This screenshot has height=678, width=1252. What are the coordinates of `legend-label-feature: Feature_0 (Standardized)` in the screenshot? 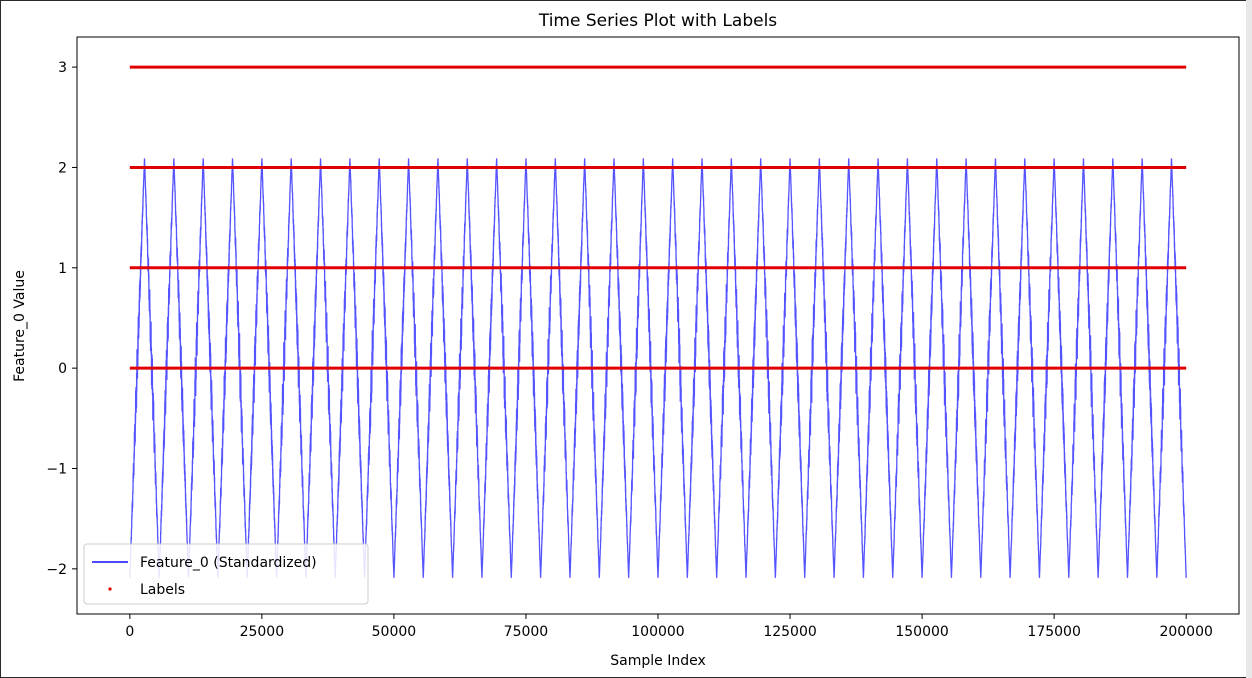 It's located at (228, 563).